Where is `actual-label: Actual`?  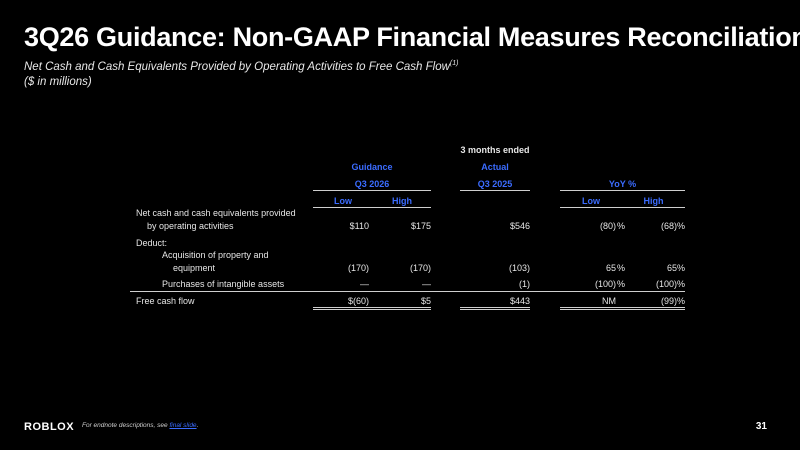 actual-label: Actual is located at coordinates (495, 167).